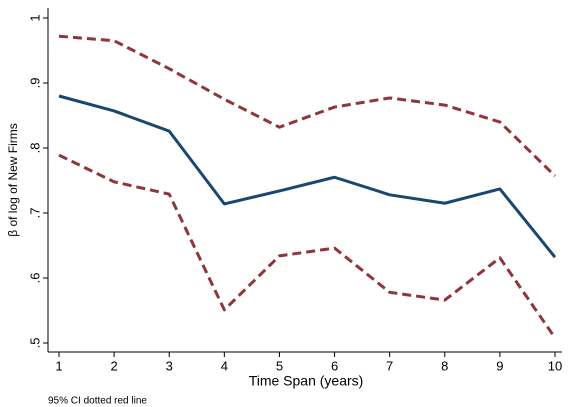 The image size is (569, 407). Describe the element at coordinates (444, 365) in the screenshot. I see `x-tick-label: 8` at that location.